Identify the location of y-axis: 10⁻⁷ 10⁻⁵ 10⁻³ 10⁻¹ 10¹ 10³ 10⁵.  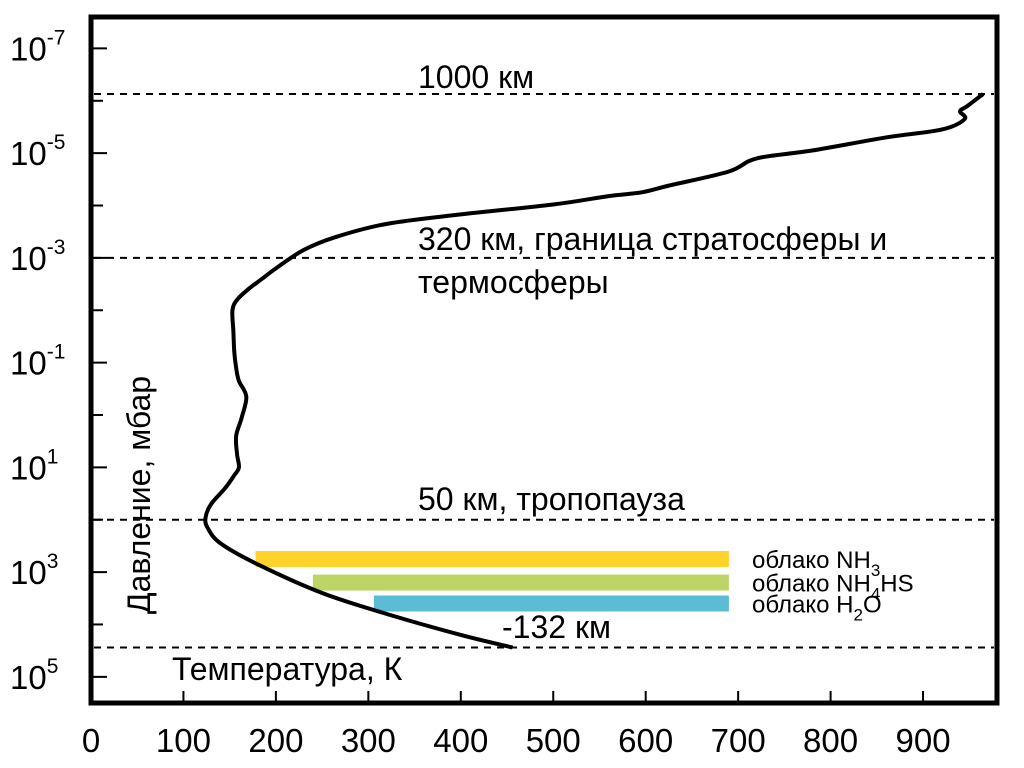
(58, 361).